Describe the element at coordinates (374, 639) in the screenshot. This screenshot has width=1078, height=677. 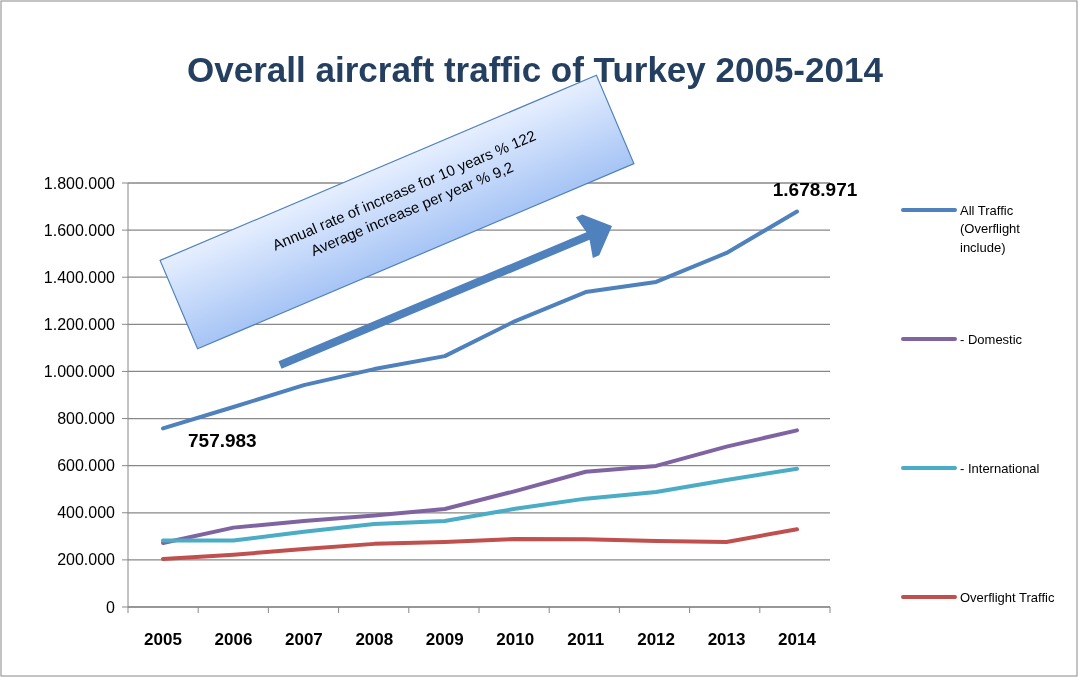
I see `x-tick-label: 2008` at that location.